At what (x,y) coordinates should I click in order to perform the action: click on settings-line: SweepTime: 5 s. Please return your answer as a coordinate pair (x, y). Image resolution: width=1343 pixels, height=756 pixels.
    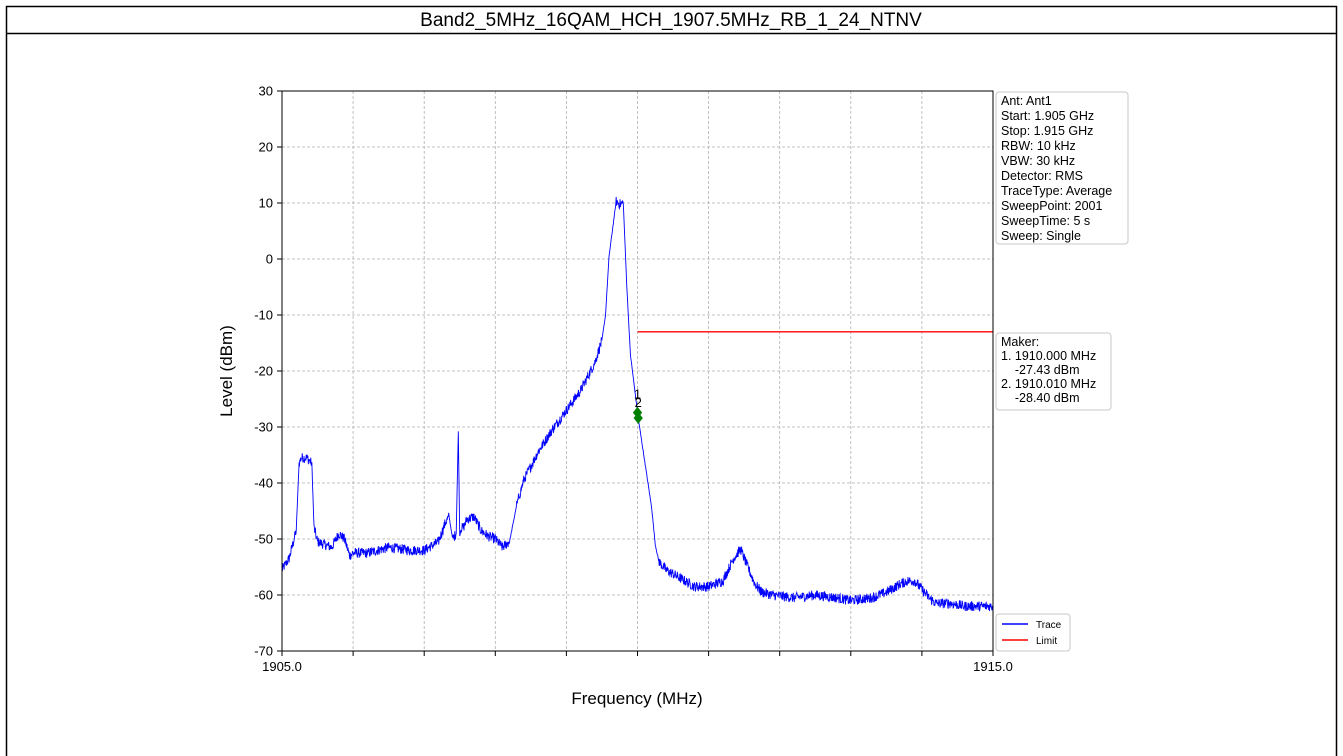
    Looking at the image, I should click on (1045, 221).